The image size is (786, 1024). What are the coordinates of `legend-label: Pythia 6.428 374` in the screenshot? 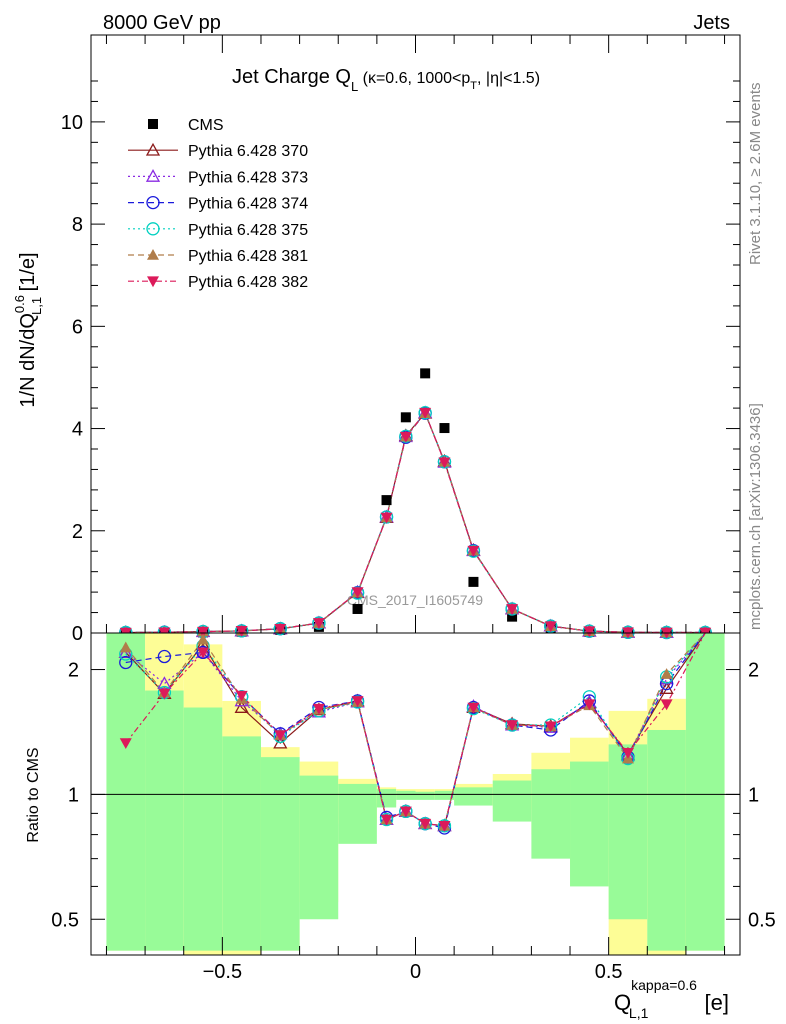 It's located at (248, 204).